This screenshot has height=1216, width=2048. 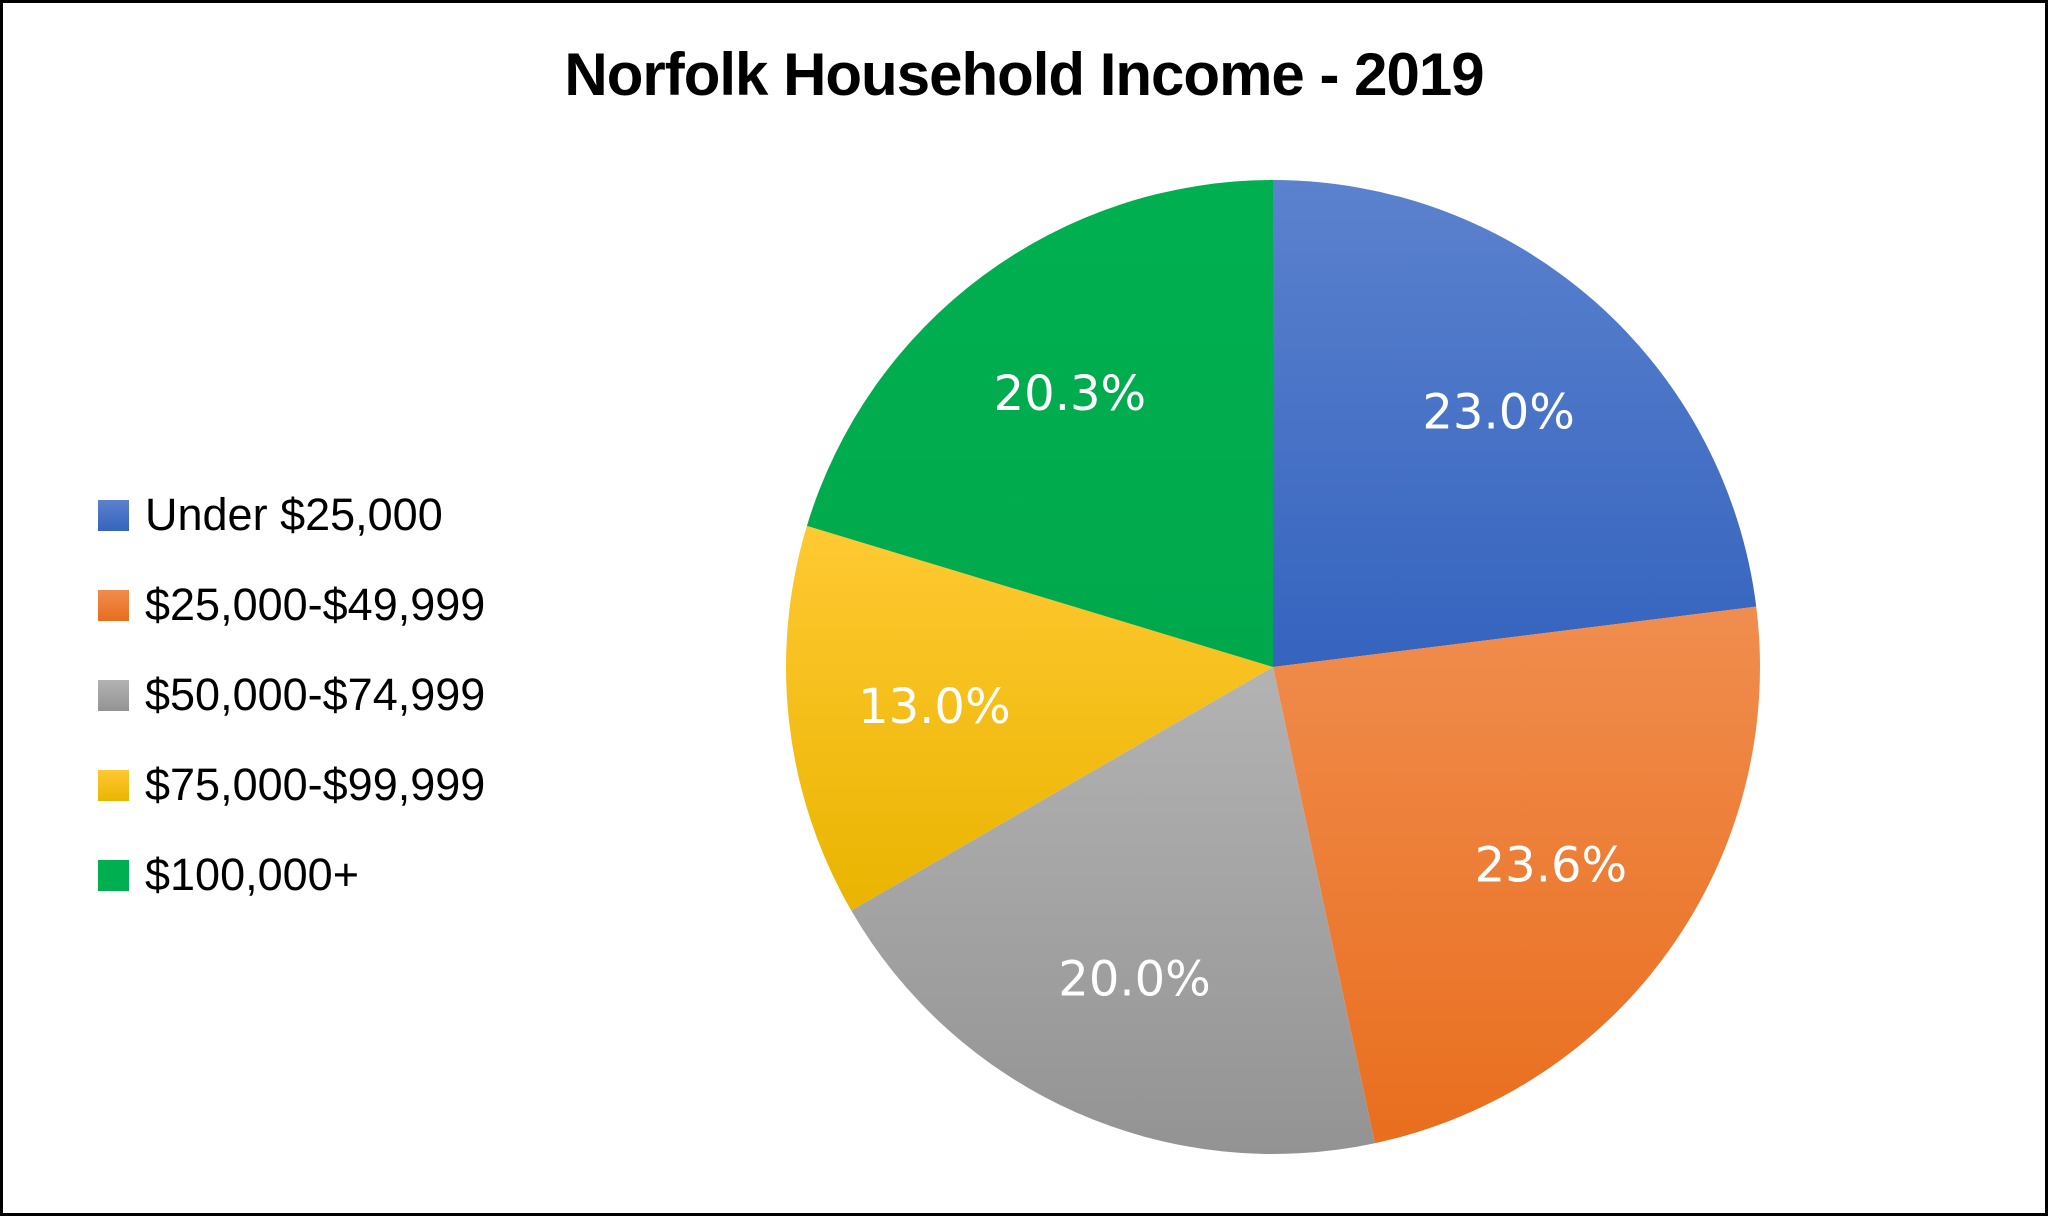 What do you see at coordinates (934, 707) in the screenshot?
I see `data-label: 13.0%` at bounding box center [934, 707].